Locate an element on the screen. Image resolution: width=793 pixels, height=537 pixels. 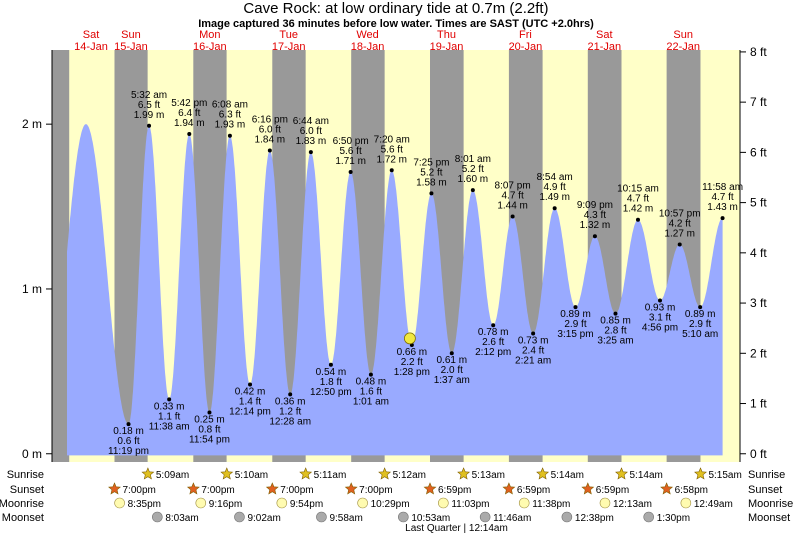
rows-background is located at coordinates (396, 499).